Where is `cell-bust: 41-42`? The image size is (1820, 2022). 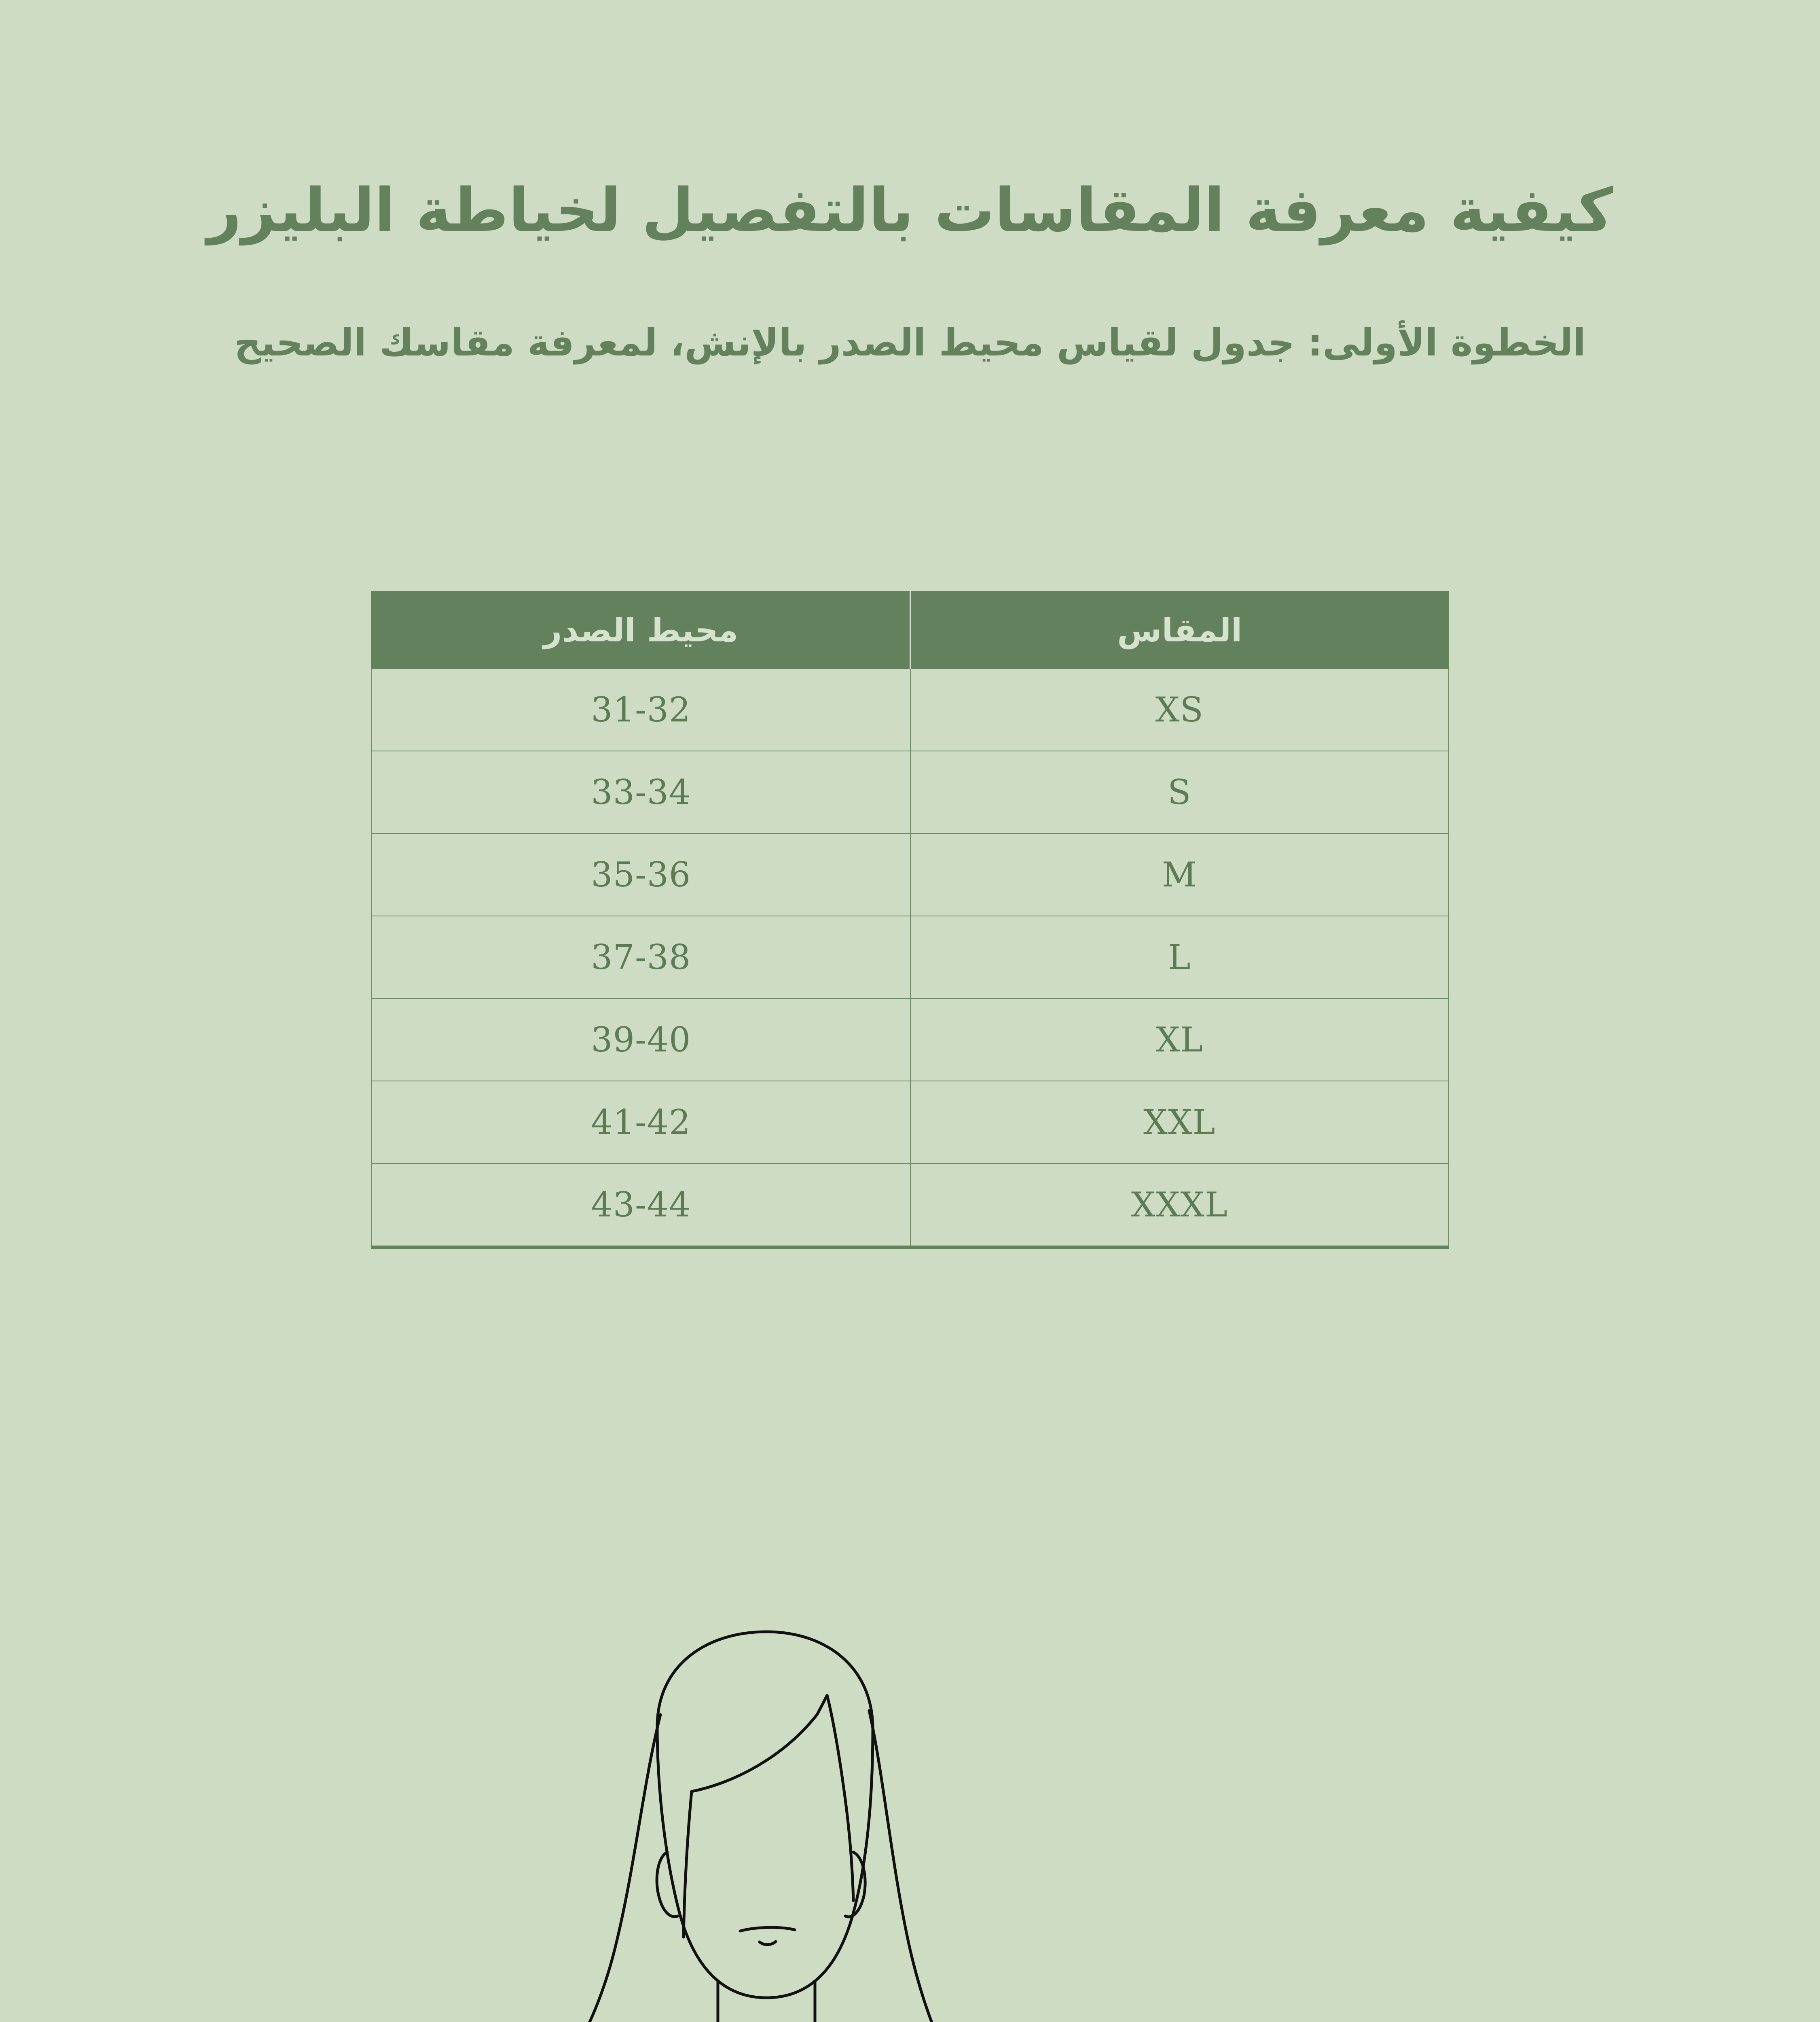
cell-bust: 41-42 is located at coordinates (641, 1122).